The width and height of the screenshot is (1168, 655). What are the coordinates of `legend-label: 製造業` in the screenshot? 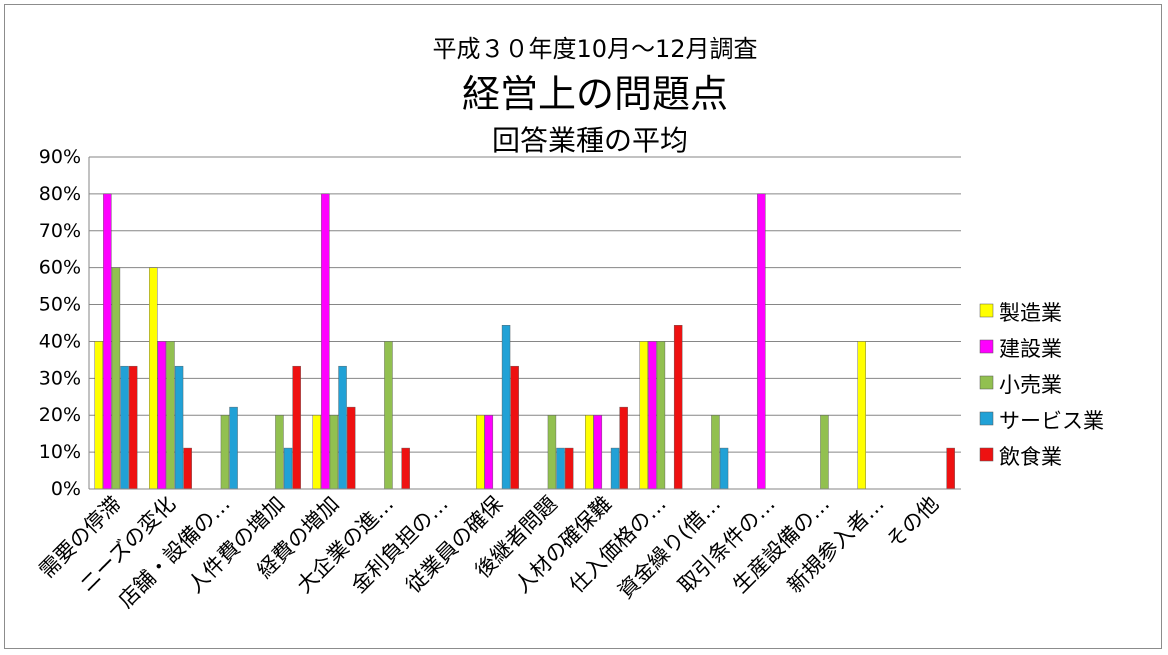 It's located at (1030, 313).